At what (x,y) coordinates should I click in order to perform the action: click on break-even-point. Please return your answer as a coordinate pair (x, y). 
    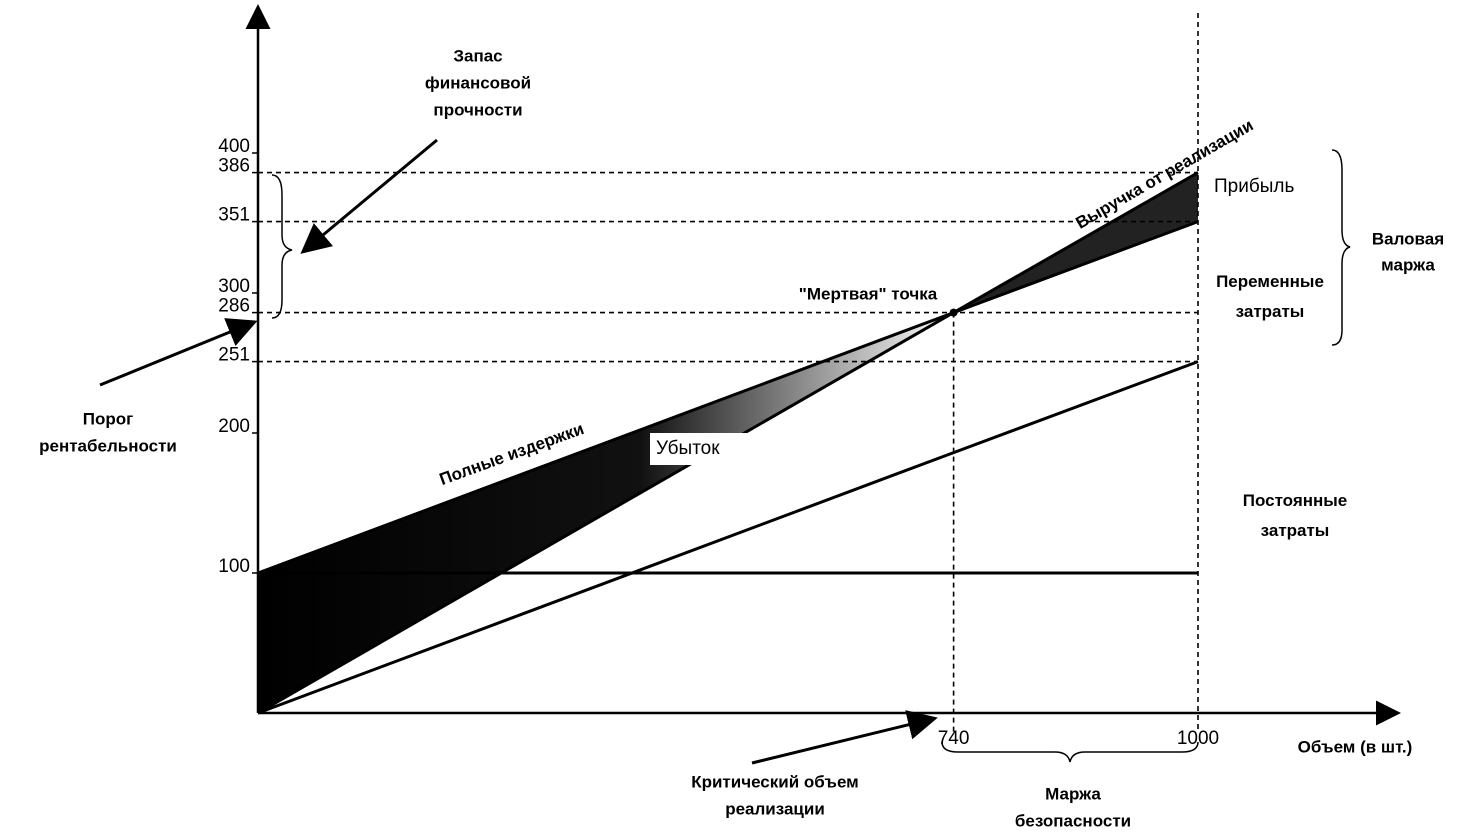
    Looking at the image, I should click on (953, 312).